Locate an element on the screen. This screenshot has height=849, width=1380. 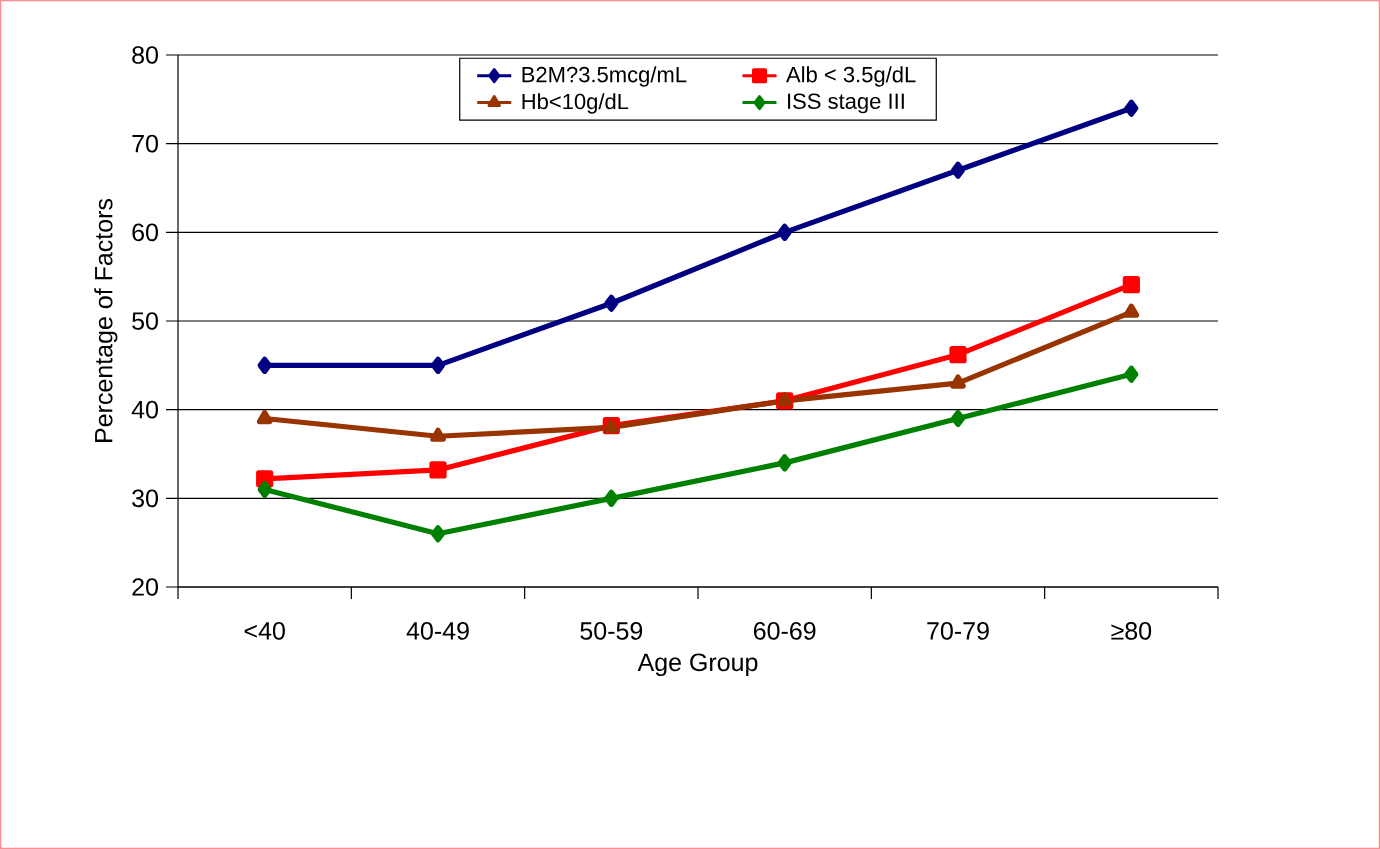
y-tick-label: 50 is located at coordinates (145, 321).